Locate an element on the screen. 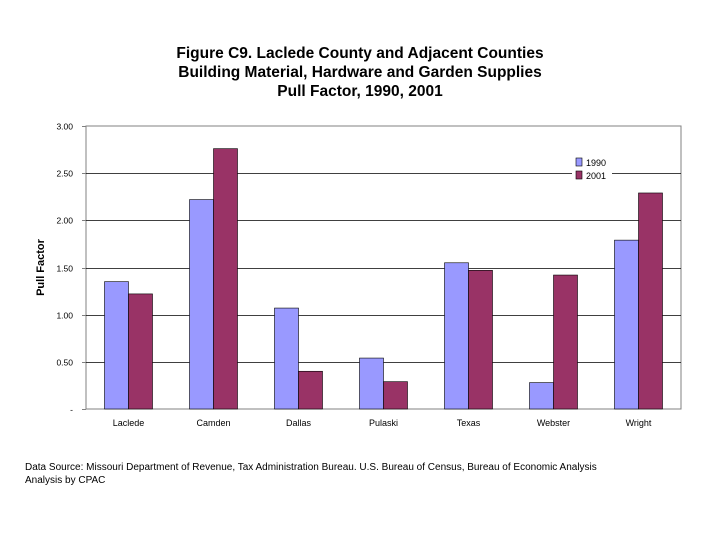 The height and width of the screenshot is (540, 720). bar-2001-webster is located at coordinates (565, 342).